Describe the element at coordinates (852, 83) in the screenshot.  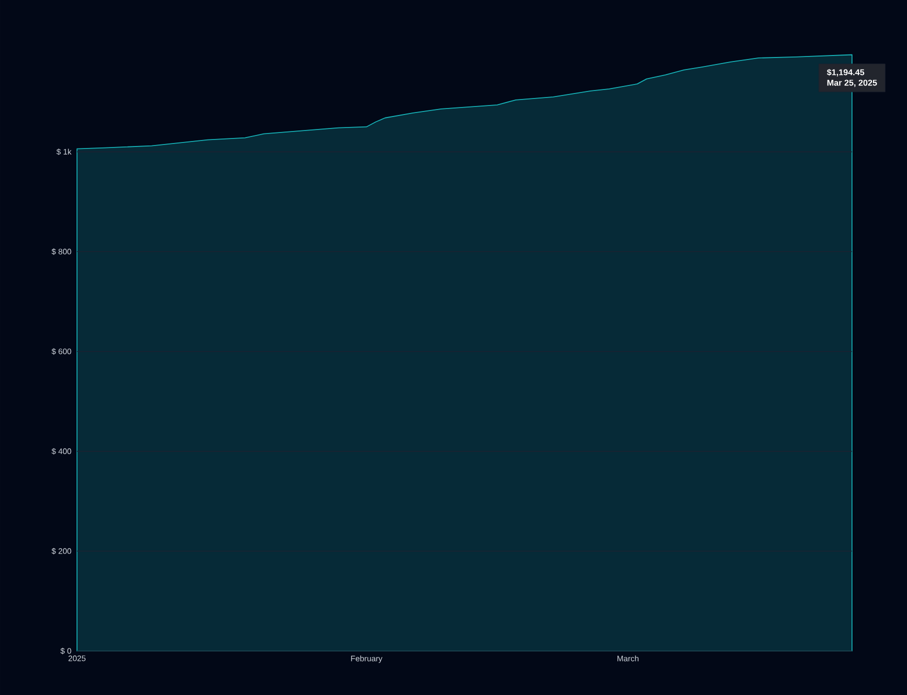
I see `annotation: Mar 25, 2025` at that location.